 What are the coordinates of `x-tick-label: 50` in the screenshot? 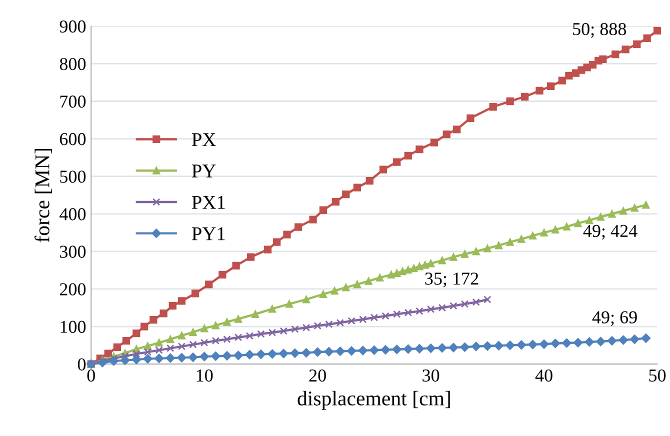 It's located at (657, 375).